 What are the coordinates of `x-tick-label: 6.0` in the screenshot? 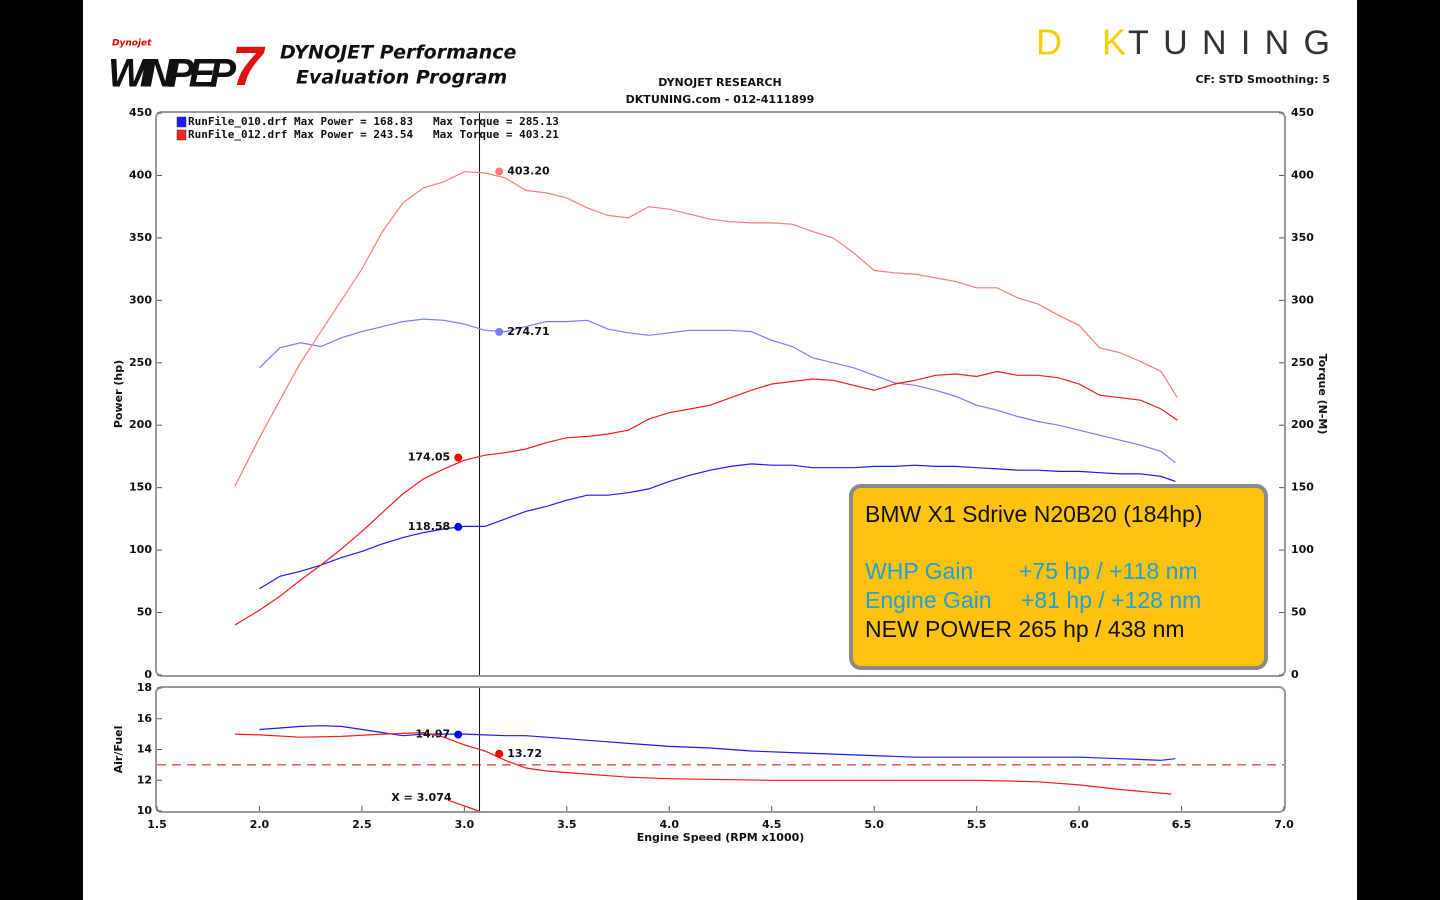 It's located at (1079, 824).